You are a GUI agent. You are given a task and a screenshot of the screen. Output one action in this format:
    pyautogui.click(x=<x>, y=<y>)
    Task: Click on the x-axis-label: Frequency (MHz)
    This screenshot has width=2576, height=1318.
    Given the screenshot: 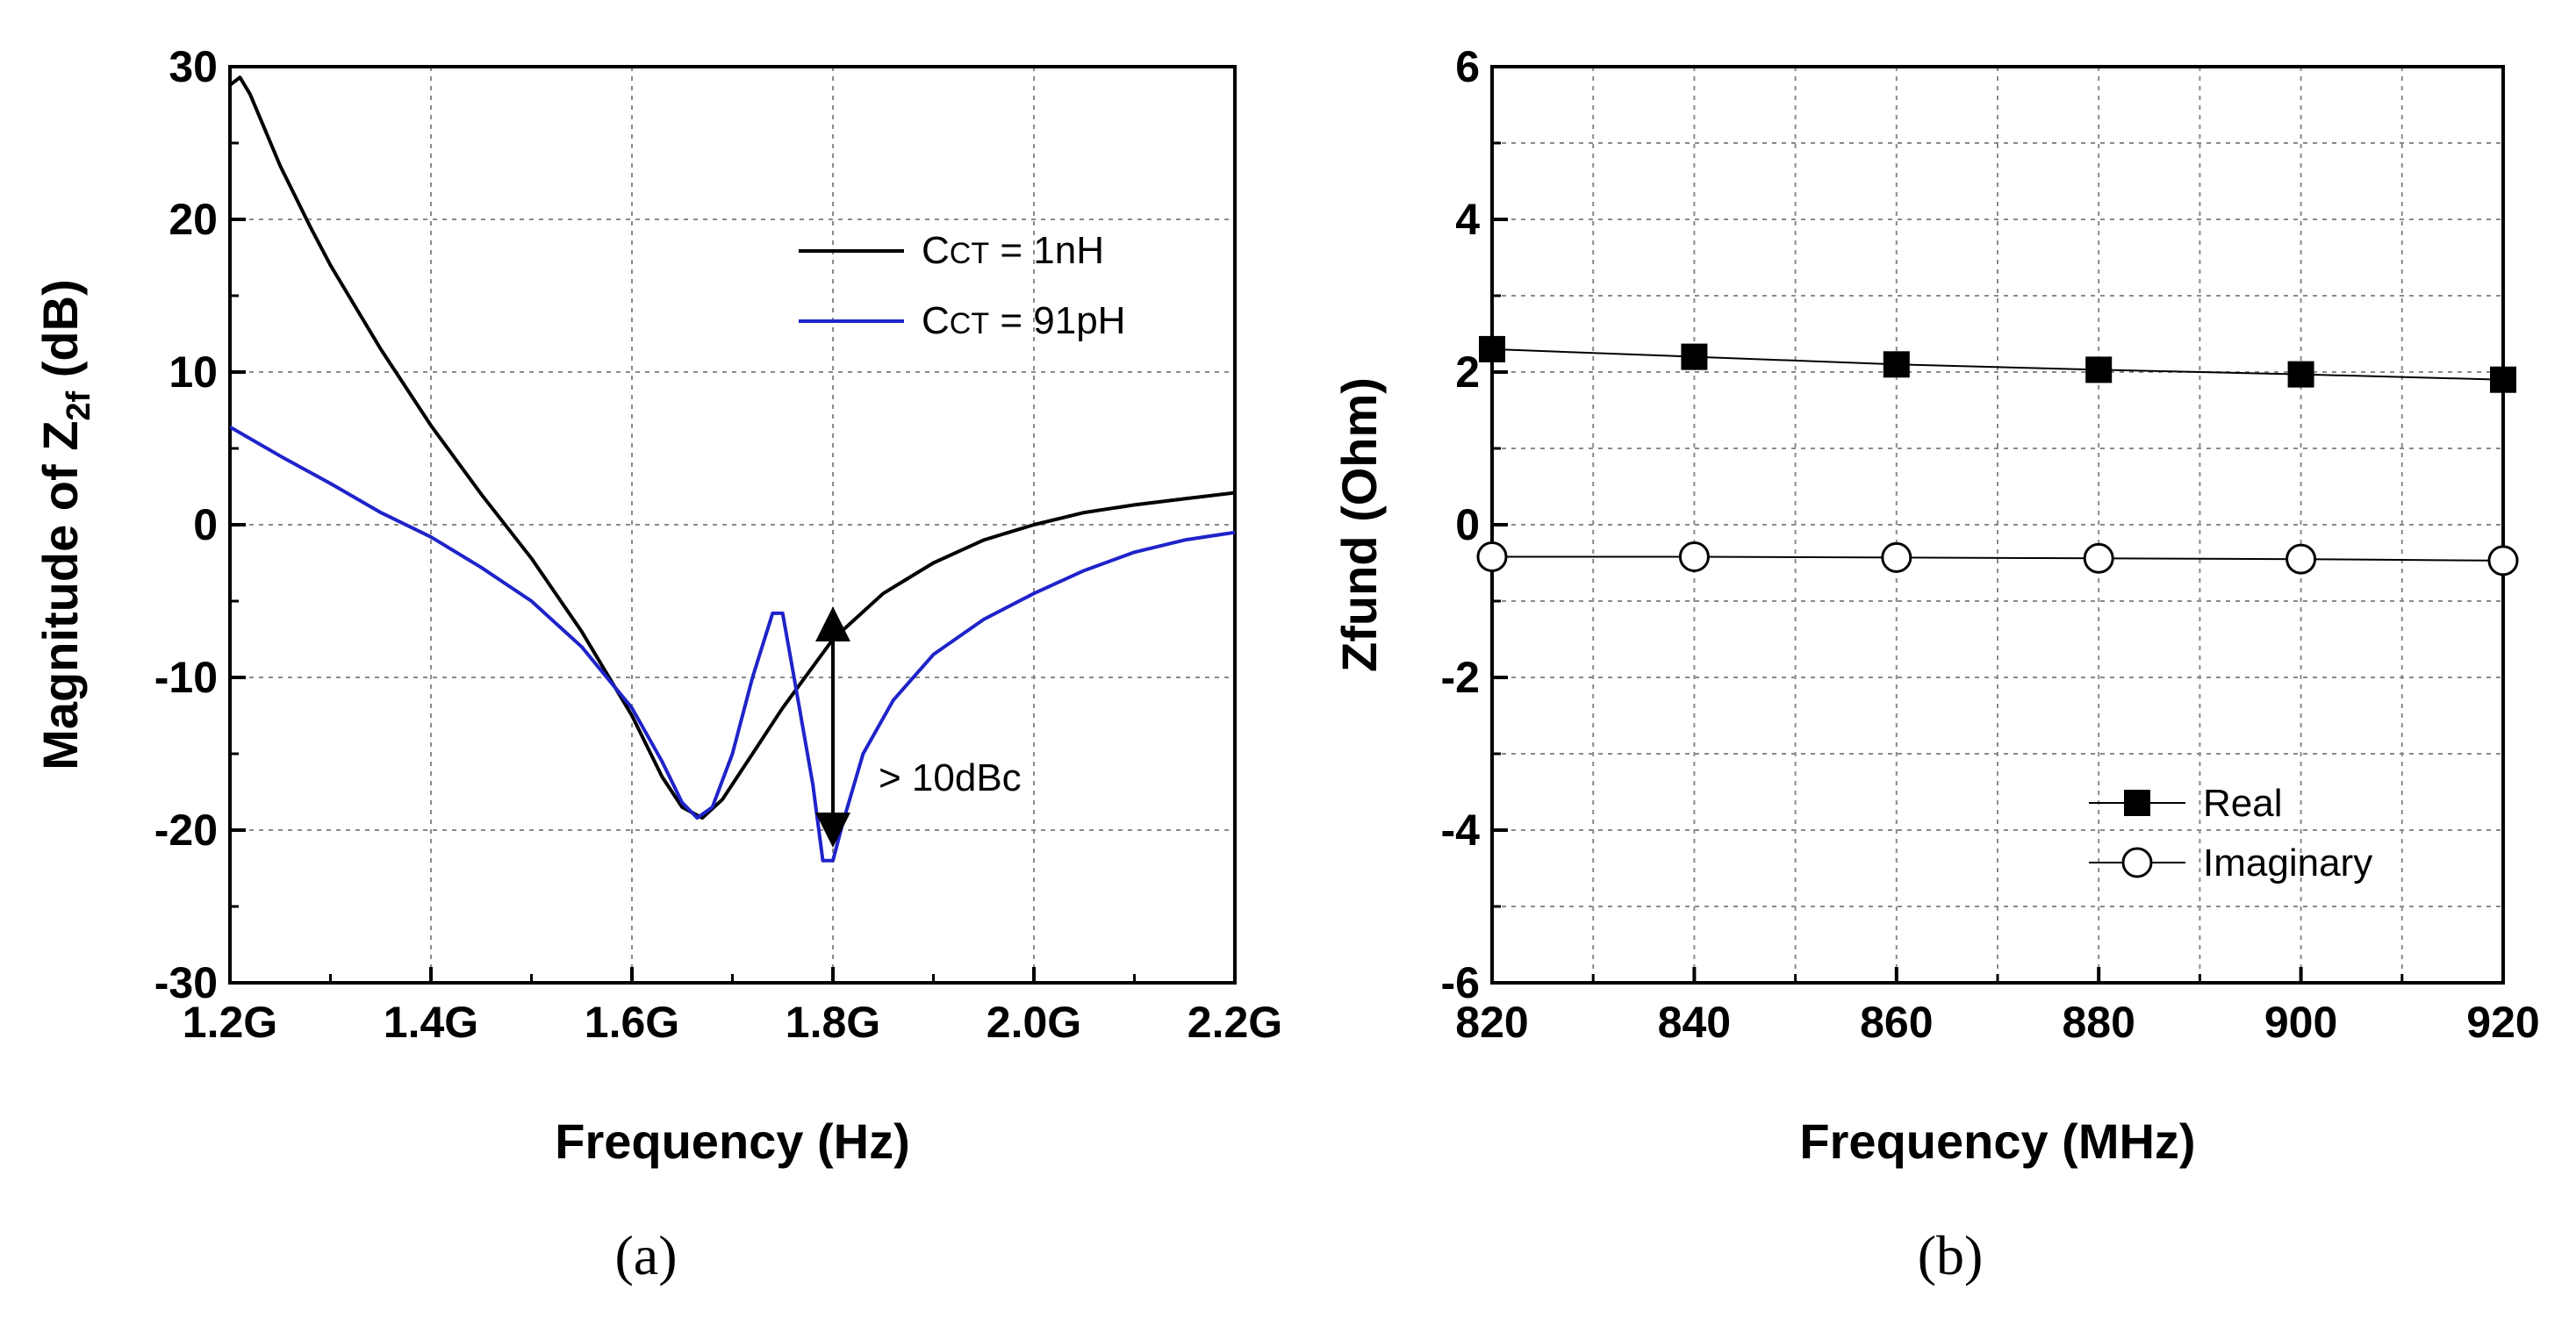 What is the action you would take?
    pyautogui.click(x=1997, y=1141)
    